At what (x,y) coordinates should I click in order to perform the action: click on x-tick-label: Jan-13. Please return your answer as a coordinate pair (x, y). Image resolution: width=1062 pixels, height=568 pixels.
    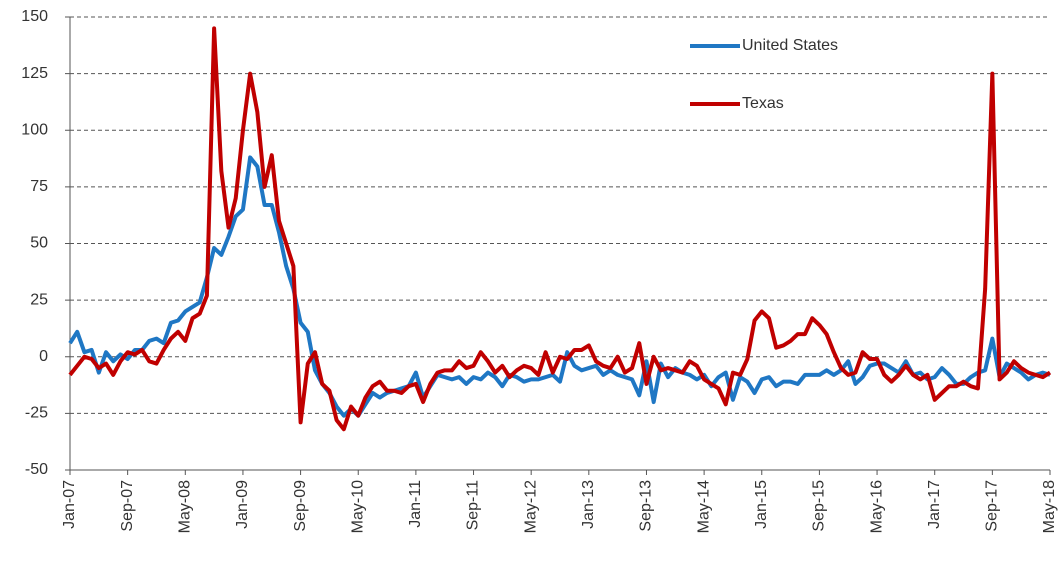
    Looking at the image, I should click on (588, 504).